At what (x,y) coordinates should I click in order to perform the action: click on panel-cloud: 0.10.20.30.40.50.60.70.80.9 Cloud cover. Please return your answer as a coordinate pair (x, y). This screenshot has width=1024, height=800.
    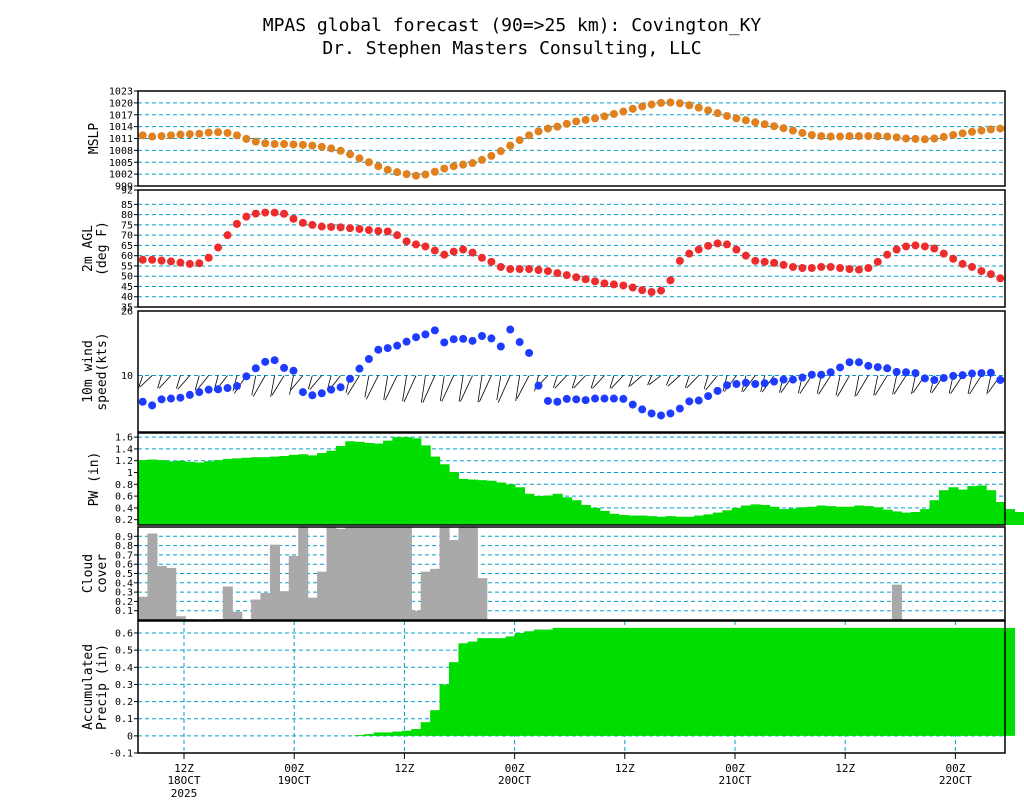
    Looking at the image, I should click on (543, 573).